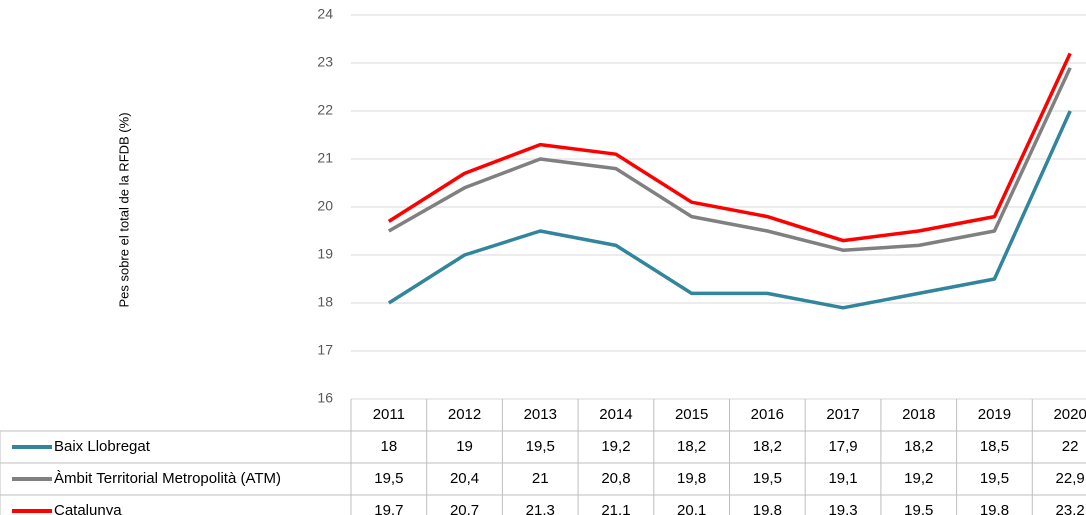  Describe the element at coordinates (994, 414) in the screenshot. I see `table-header: 2019` at that location.